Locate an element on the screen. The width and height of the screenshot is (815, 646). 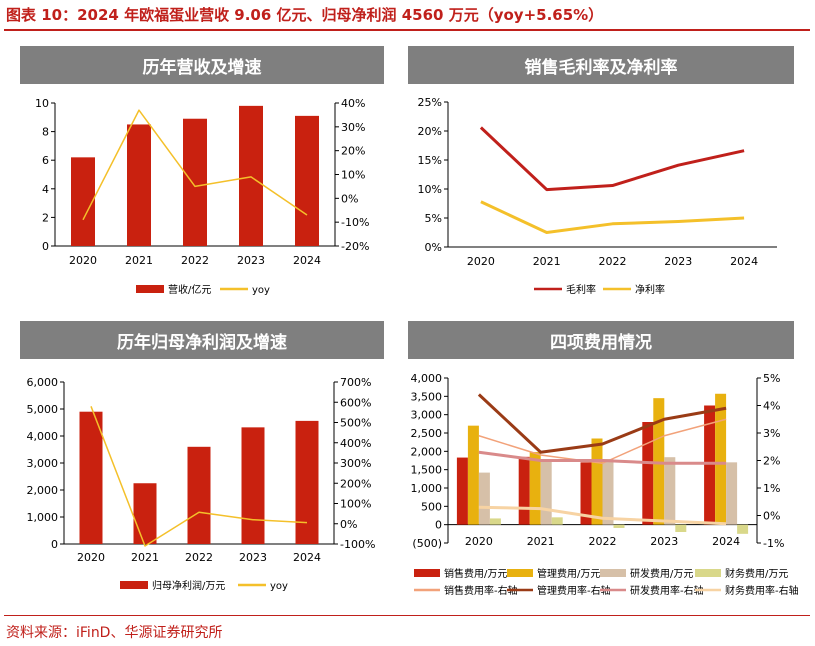
x-tick-label: 2024 is located at coordinates (744, 261).